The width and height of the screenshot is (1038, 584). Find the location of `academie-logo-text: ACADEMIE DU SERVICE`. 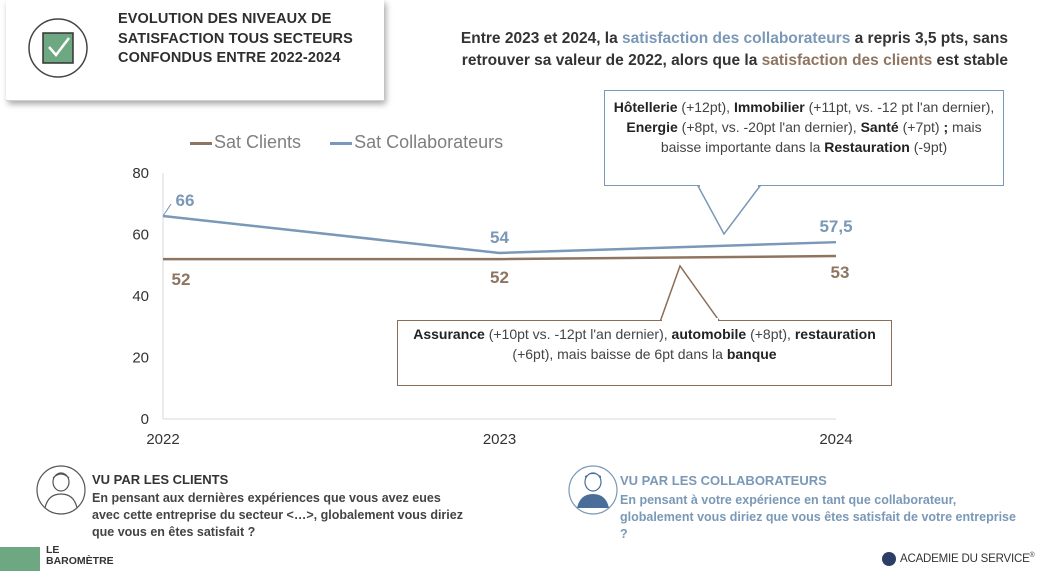

academie-logo-text: ACADEMIE DU SERVICE is located at coordinates (965, 559).